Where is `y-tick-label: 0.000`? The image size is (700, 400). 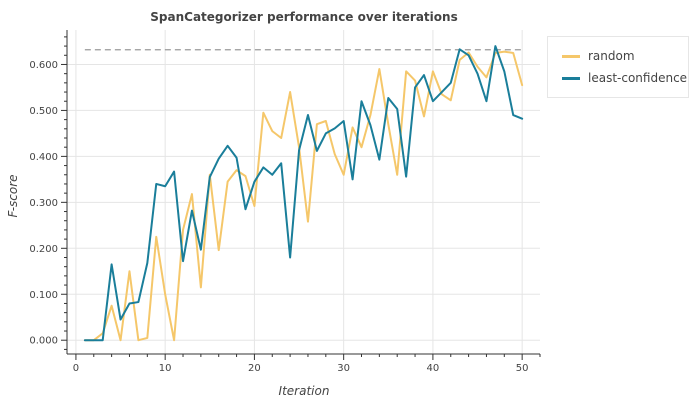
y-tick-label: 0.000 is located at coordinates (43, 341).